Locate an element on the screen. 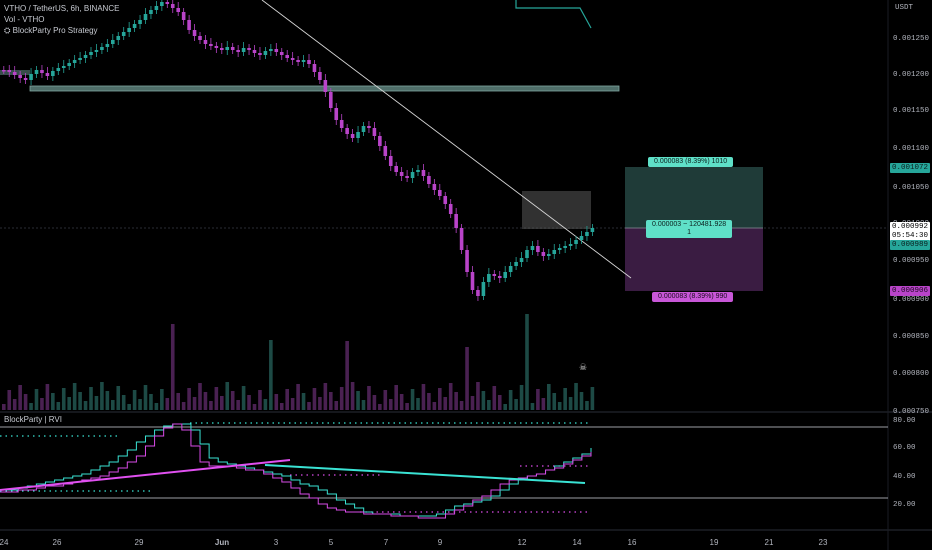  highlight-box is located at coordinates (556, 210).